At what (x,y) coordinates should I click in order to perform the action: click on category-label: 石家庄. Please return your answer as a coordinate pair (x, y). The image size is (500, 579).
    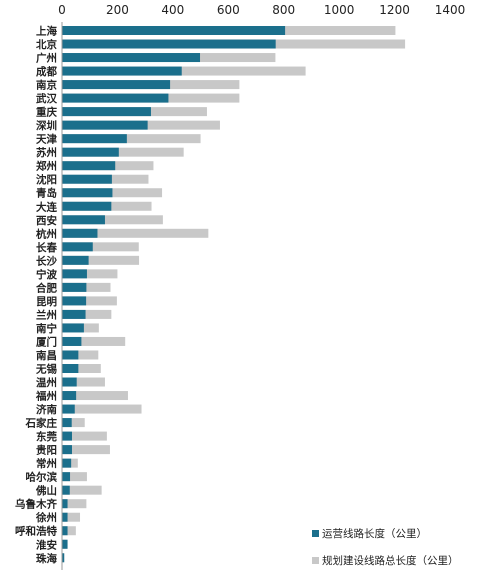
    Looking at the image, I should click on (41, 423).